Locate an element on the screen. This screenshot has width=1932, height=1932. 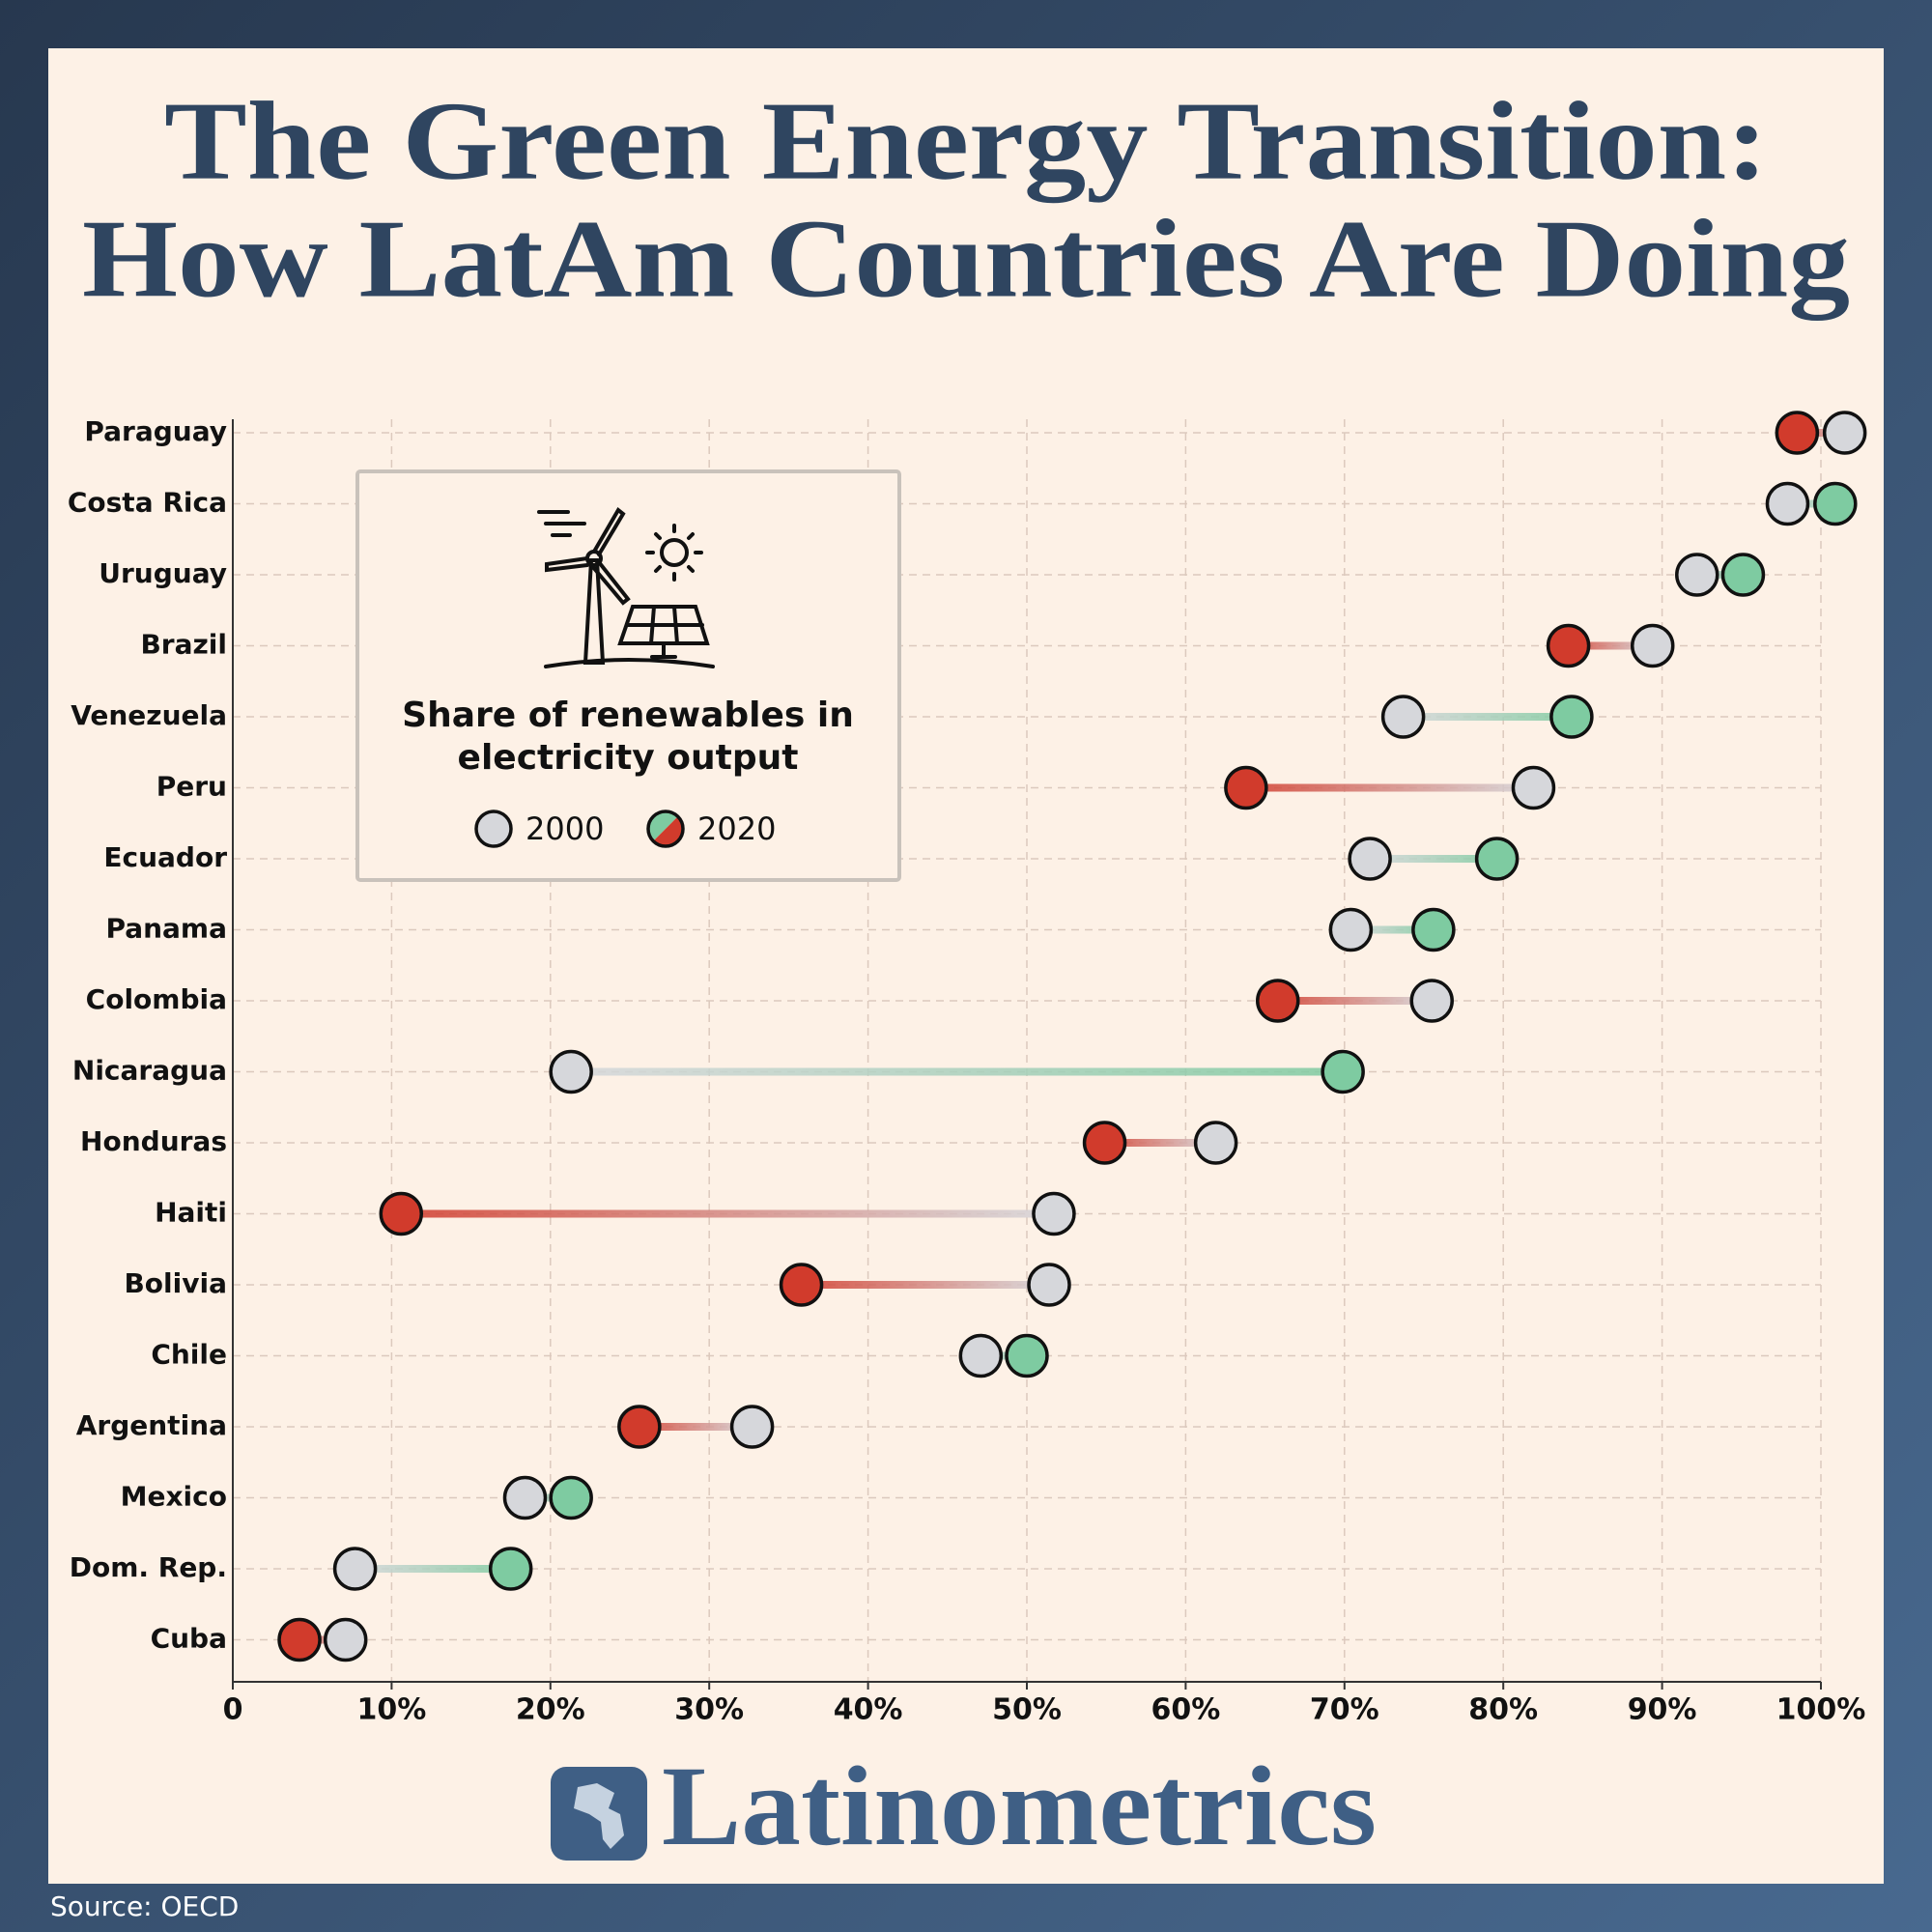
y-tick-label: Panama is located at coordinates (166, 929).